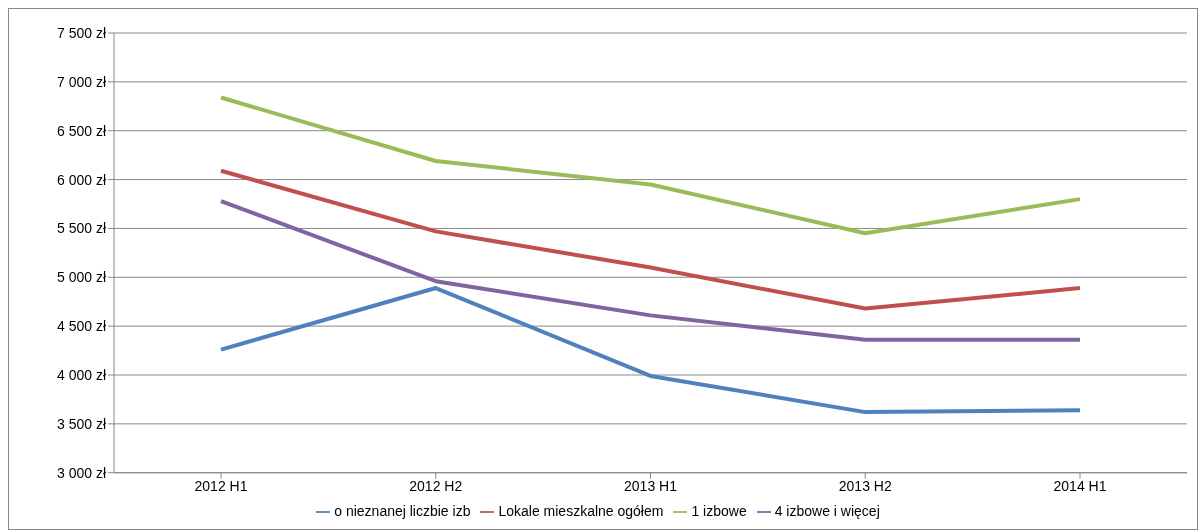 The width and height of the screenshot is (1203, 532). Describe the element at coordinates (81, 32) in the screenshot. I see `y-tick-label: 7 500 zł` at that location.